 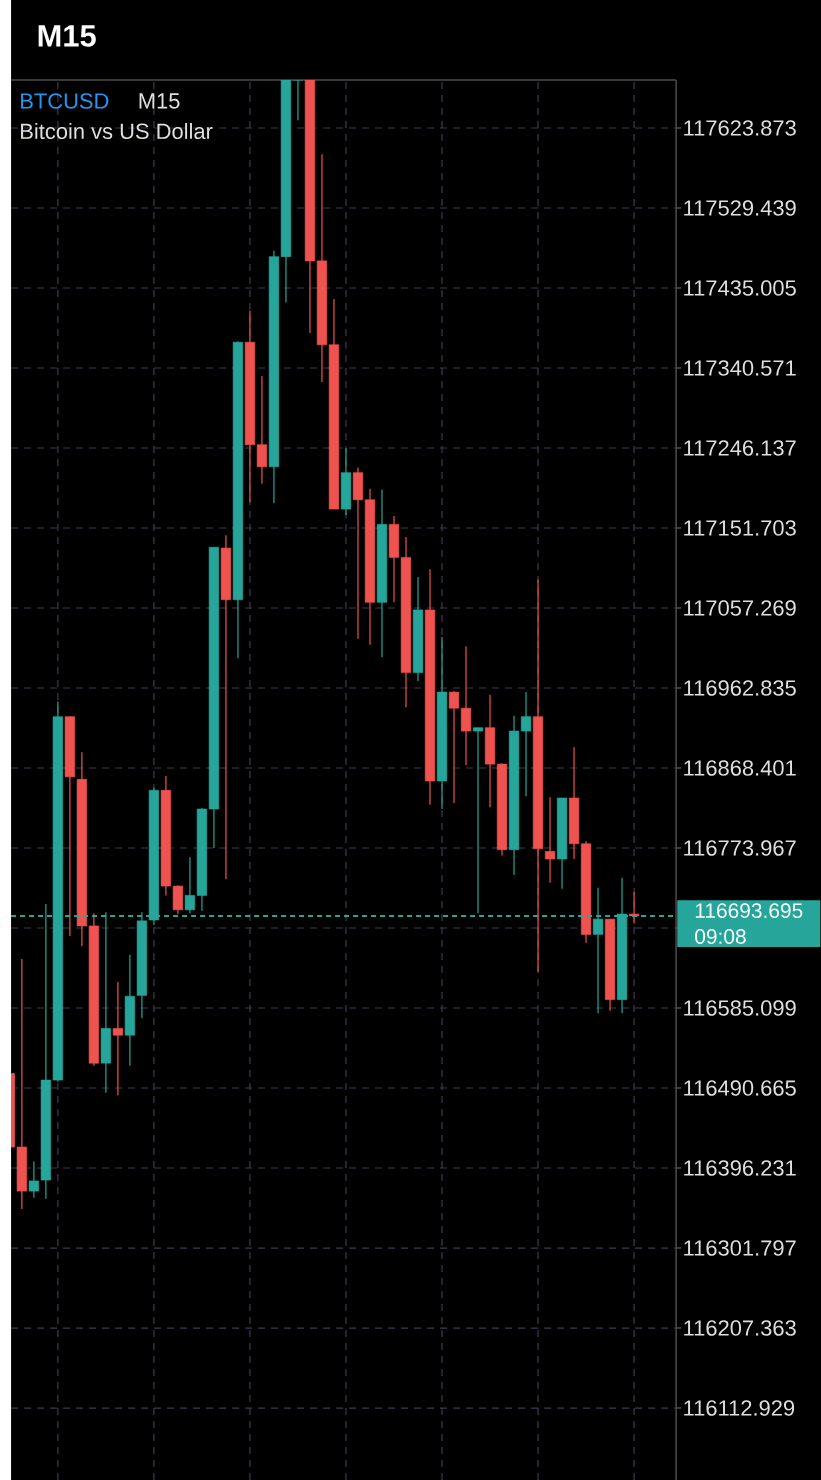 I want to click on y-tick-label: 116396.231, so click(x=740, y=1168).